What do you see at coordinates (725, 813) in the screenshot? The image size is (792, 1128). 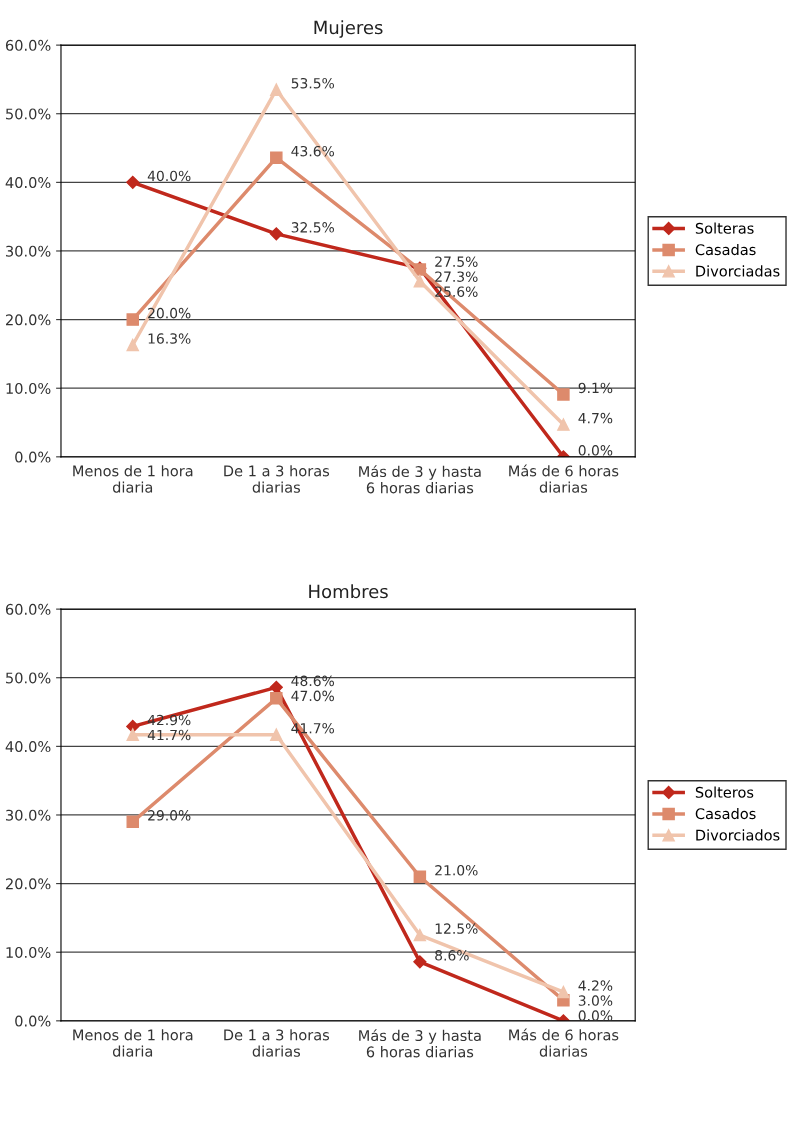 I see `legend-label: Casados` at bounding box center [725, 813].